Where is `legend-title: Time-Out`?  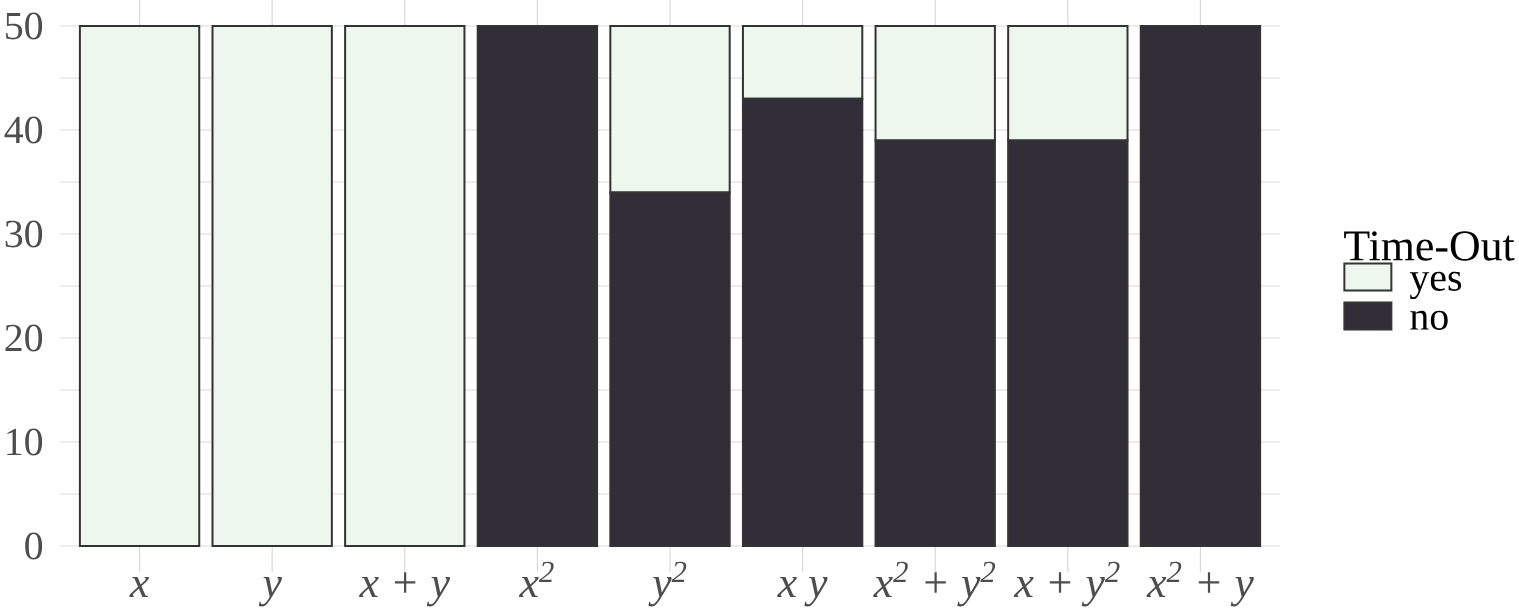 legend-title: Time-Out is located at coordinates (1429, 246).